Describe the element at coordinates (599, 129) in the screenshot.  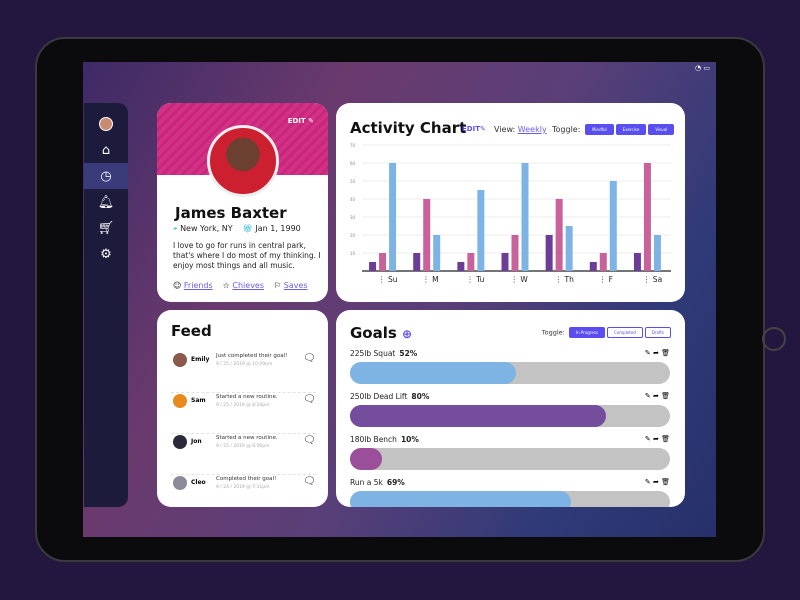
I see `toggle-mindful: Mindful` at that location.